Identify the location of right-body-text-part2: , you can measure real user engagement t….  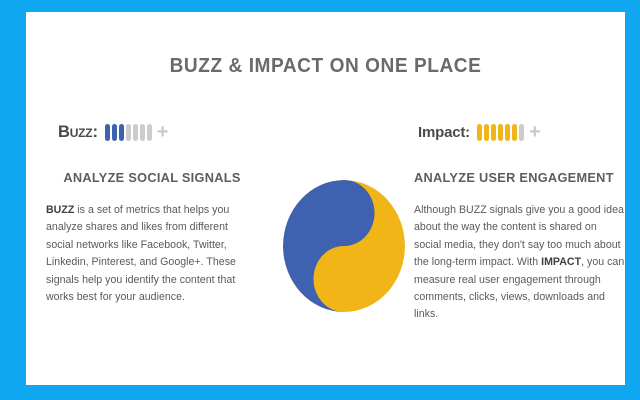
(519, 288).